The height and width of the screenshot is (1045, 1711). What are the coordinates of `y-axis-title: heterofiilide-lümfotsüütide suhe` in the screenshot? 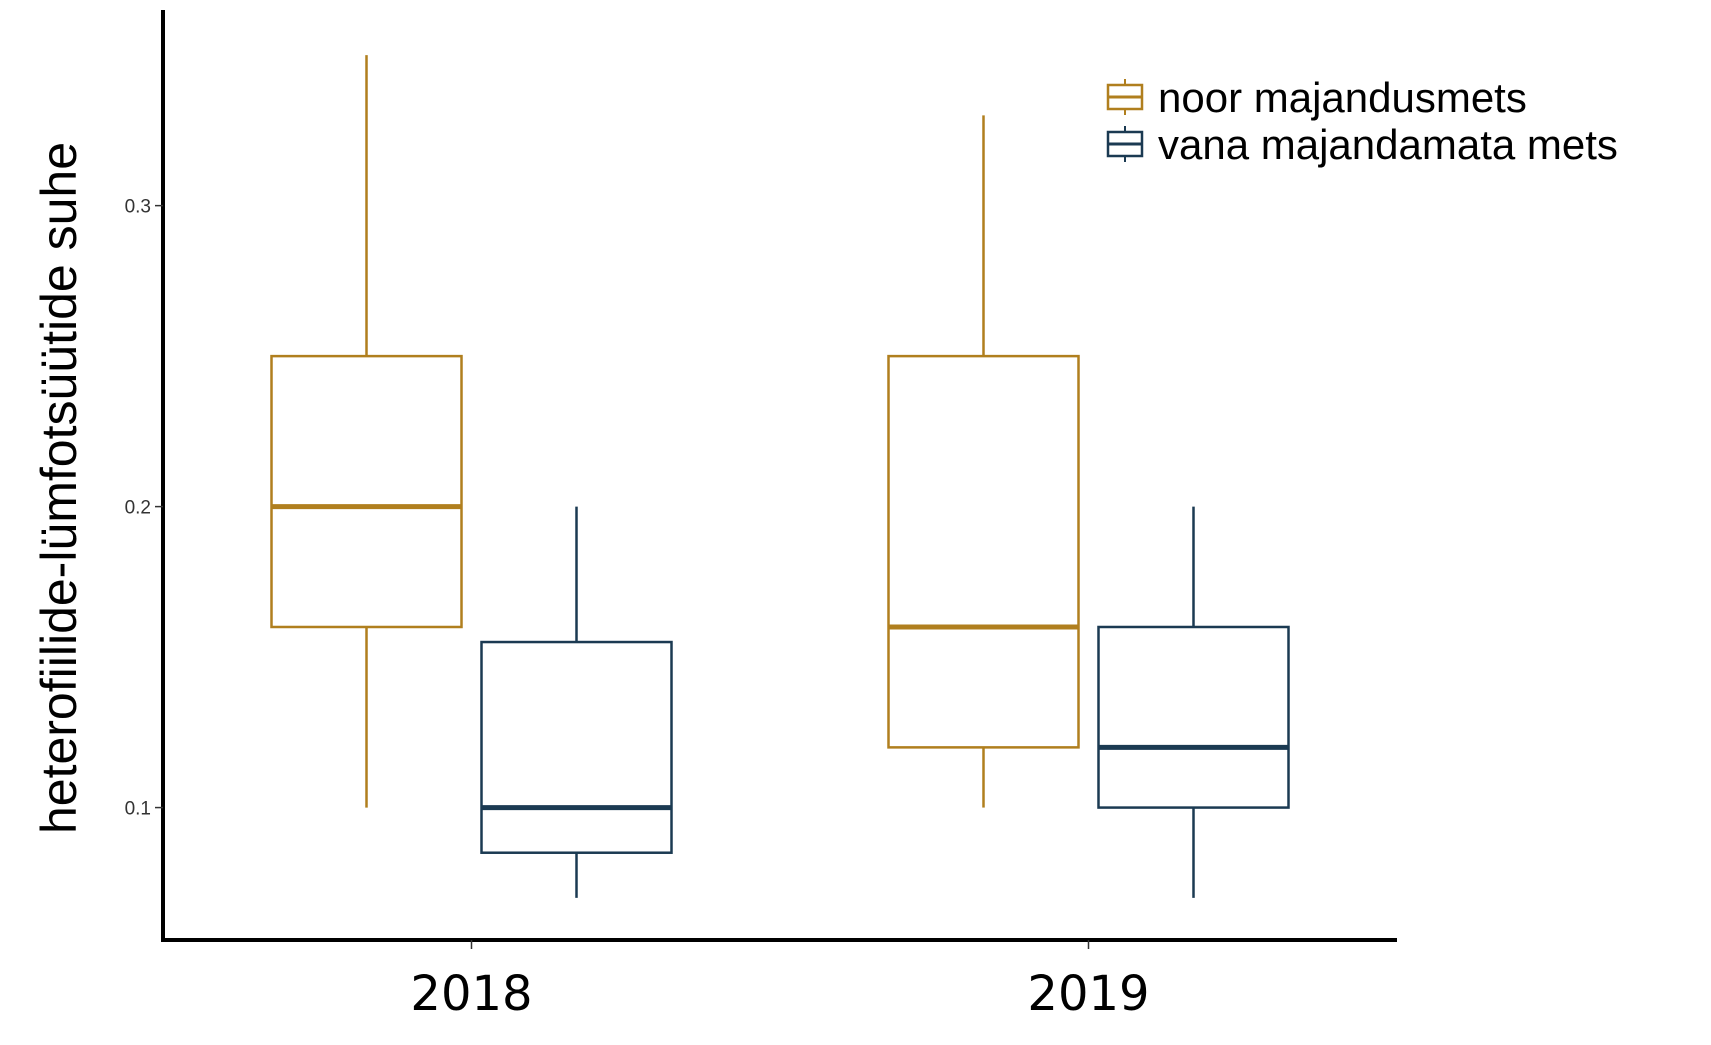 It's located at (59, 488).